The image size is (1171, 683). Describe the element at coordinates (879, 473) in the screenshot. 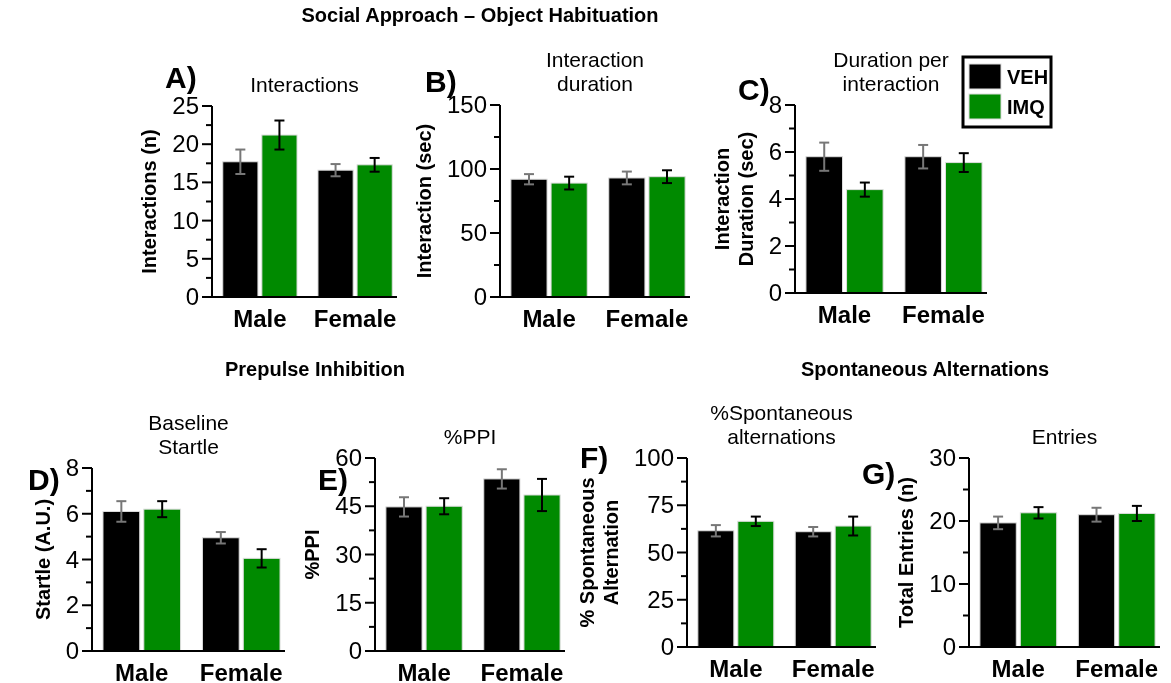

I see `annotation: G)` at that location.